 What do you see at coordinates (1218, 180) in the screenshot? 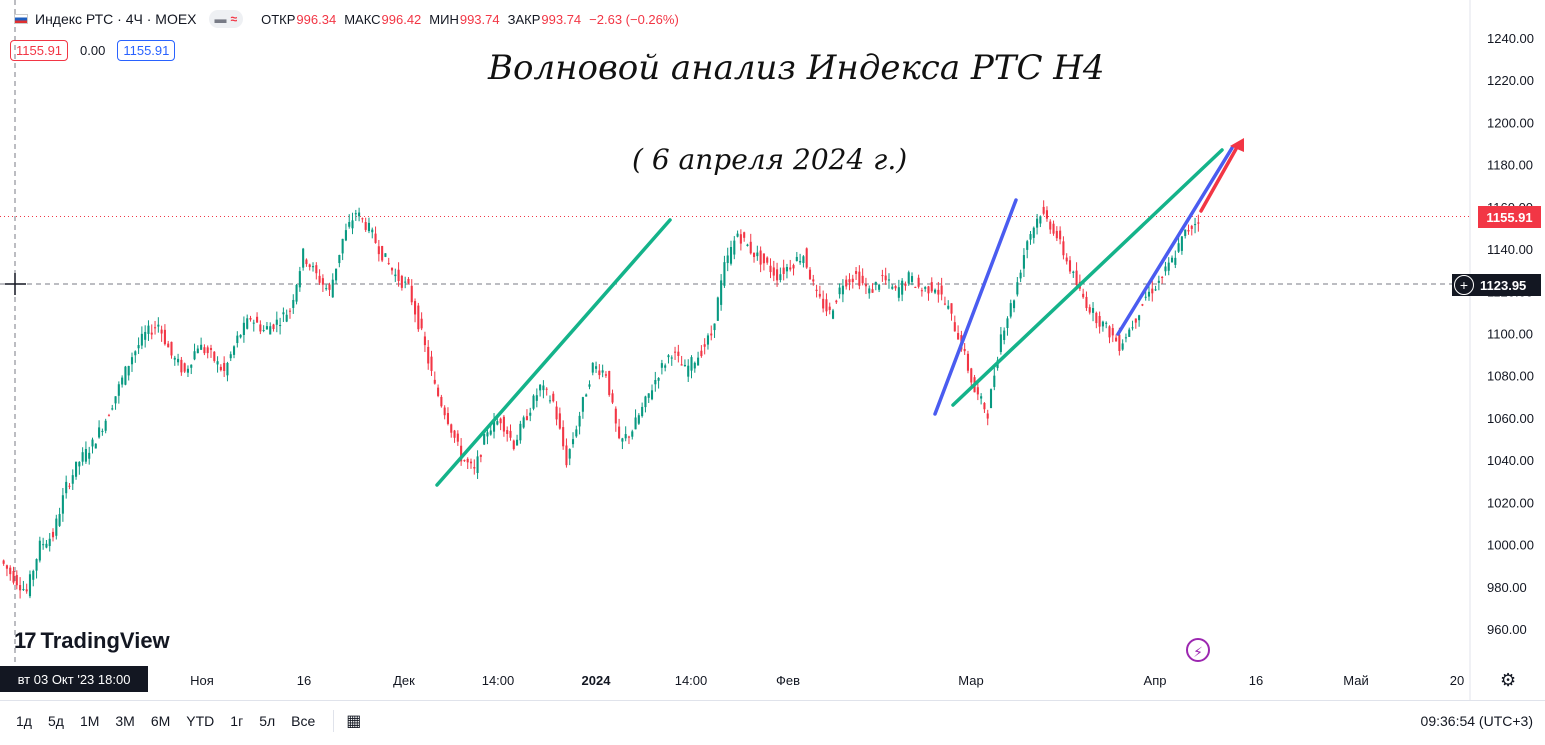
I see `red-arrow-line` at bounding box center [1218, 180].